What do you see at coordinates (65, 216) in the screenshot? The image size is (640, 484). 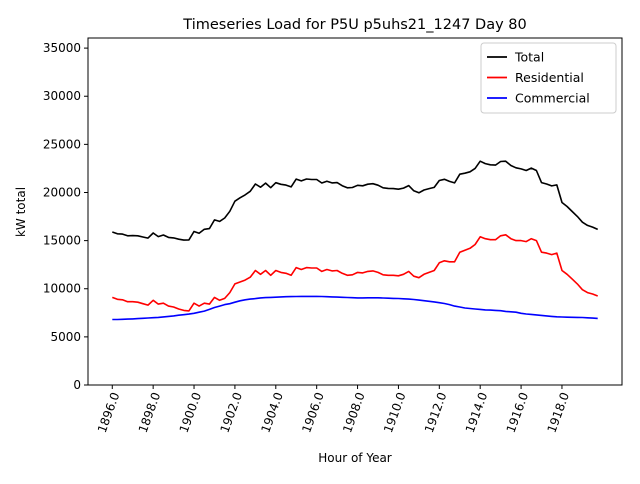 I see `y-ticks: 0 5000 10000 15000 20000 25000 30000 35000` at bounding box center [65, 216].